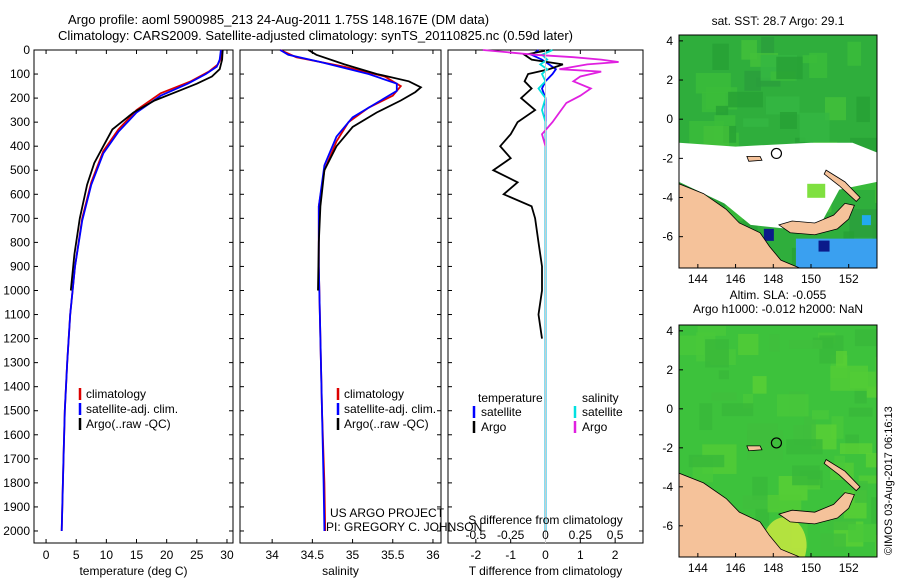  I want to click on x-tick-label: 148, so click(773, 568).